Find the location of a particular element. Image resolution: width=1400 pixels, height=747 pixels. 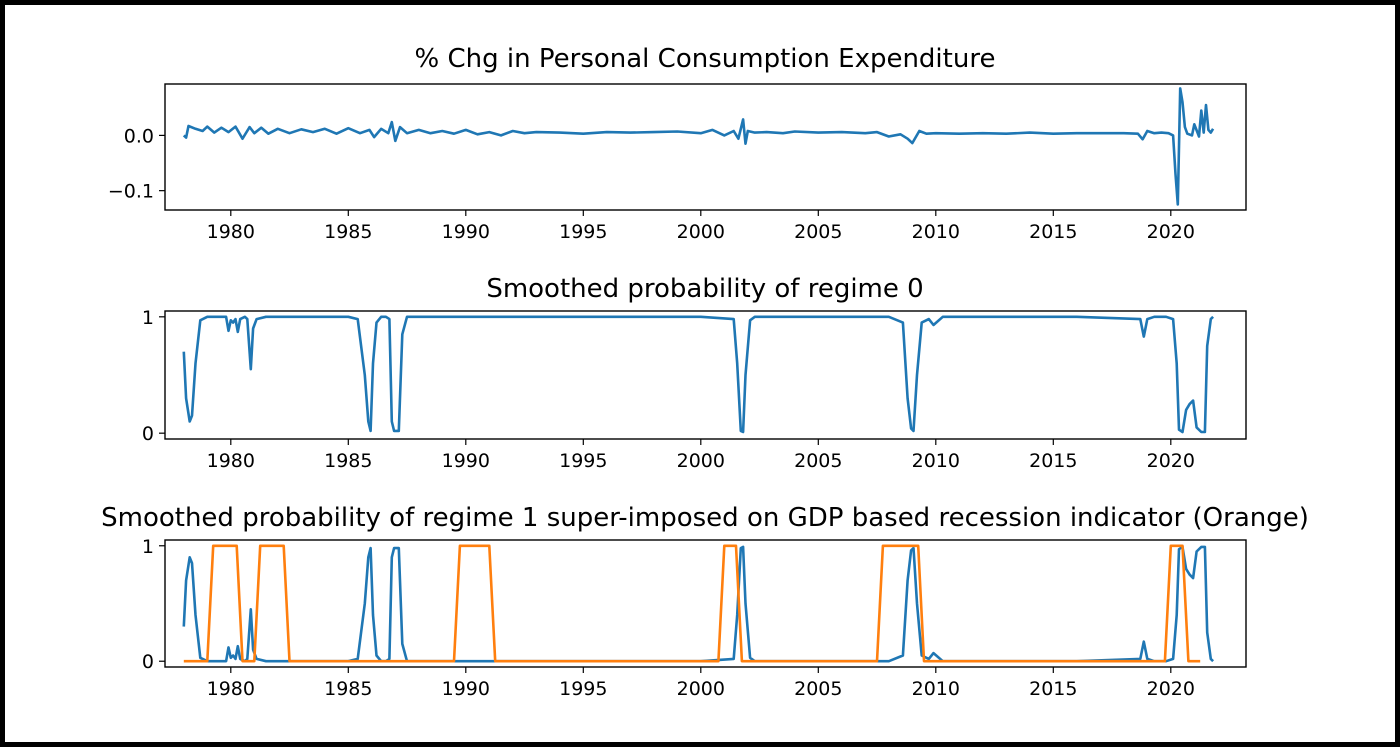

subplot-title: Smoothed probability of regime 0 is located at coordinates (704, 289).